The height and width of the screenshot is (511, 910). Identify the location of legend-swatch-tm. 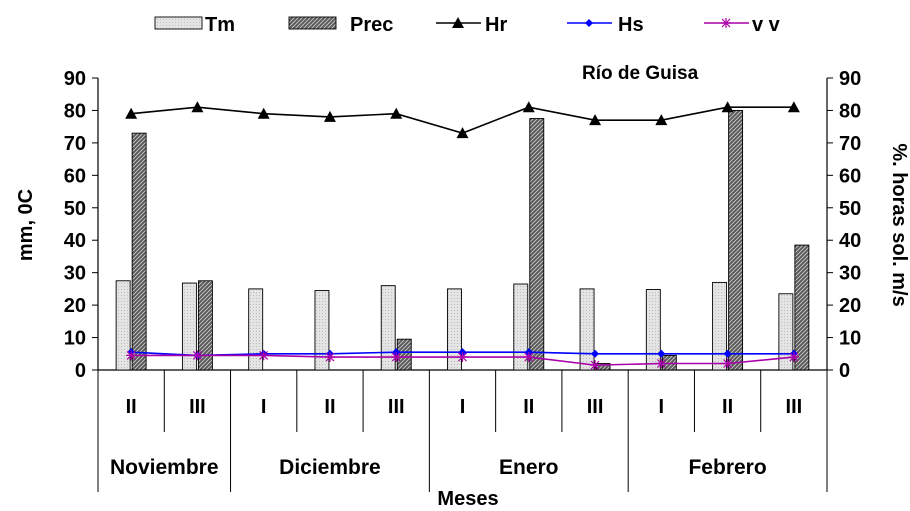
(178, 23).